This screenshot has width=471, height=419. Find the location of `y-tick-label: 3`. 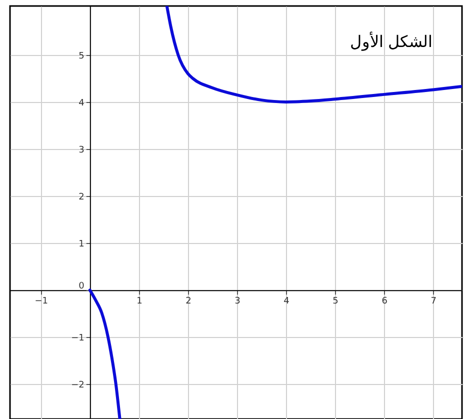

y-tick-label: 3 is located at coordinates (81, 151).